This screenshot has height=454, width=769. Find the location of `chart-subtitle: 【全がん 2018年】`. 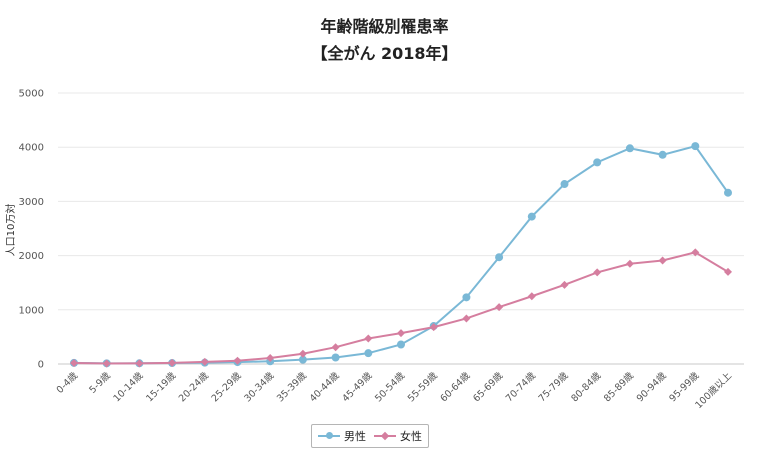

chart-subtitle: 【全がん 2018年】 is located at coordinates (384, 53).